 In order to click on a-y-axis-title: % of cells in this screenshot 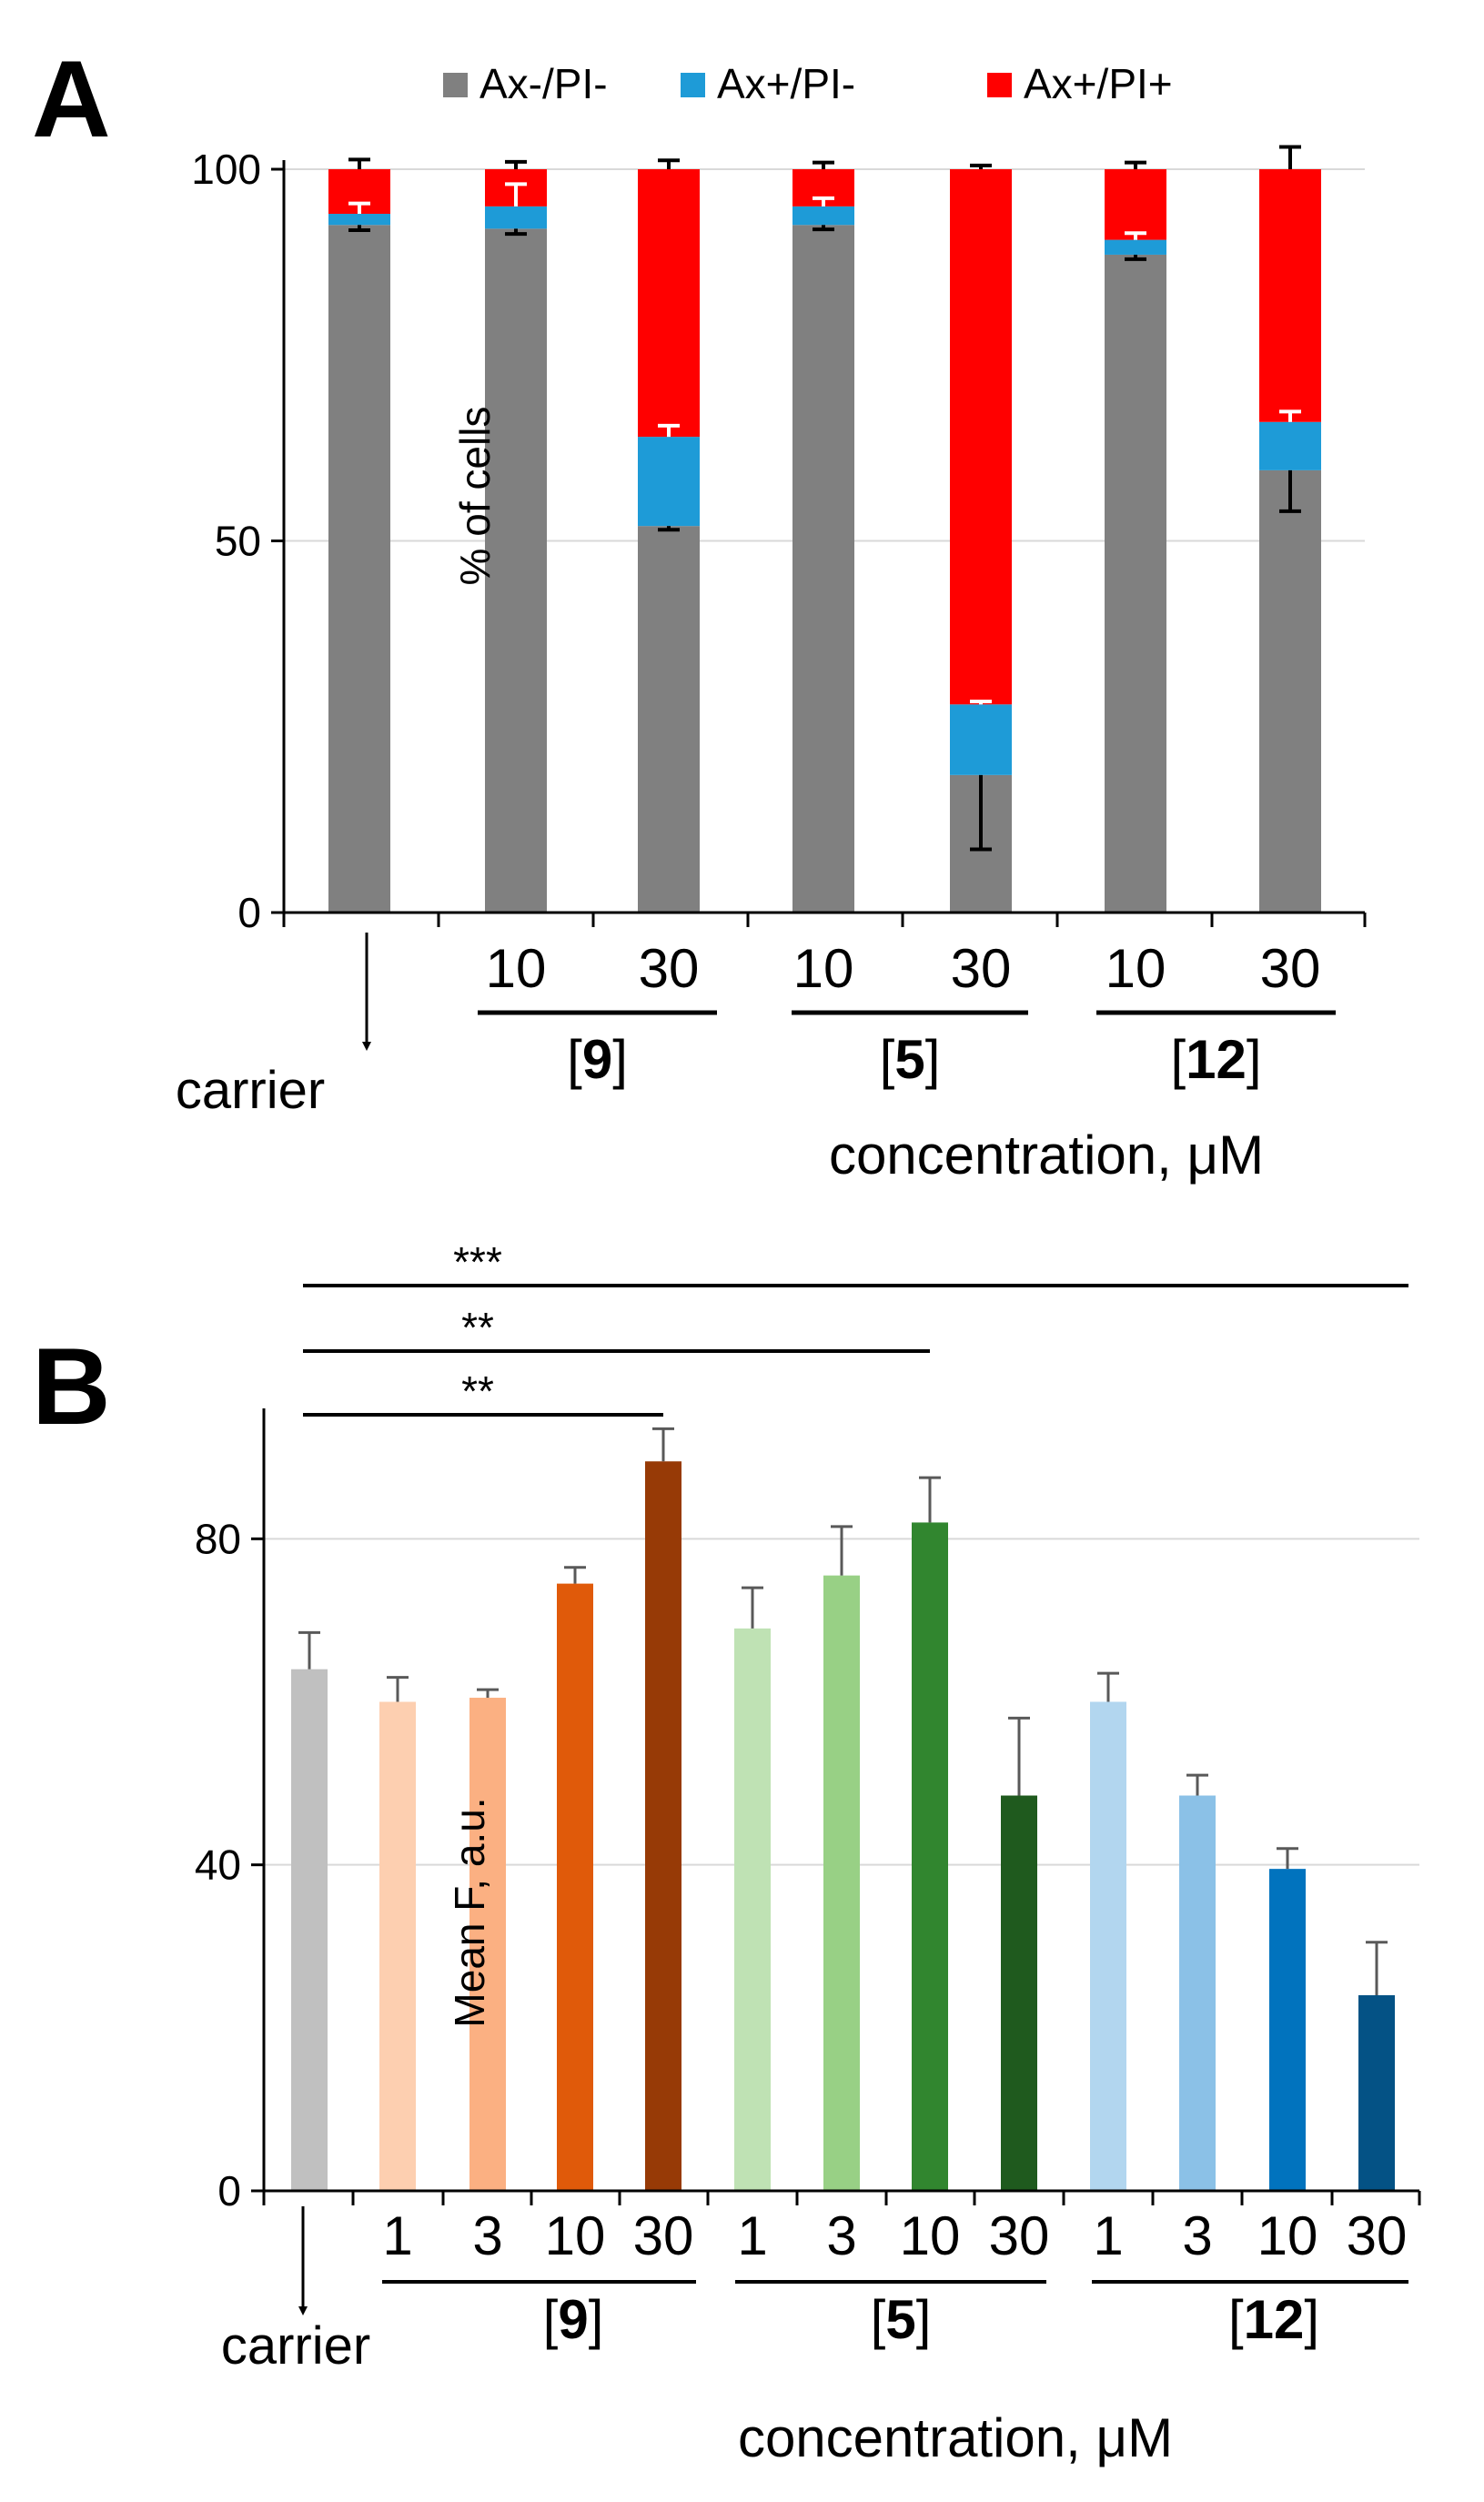, I will do `click(475, 496)`.